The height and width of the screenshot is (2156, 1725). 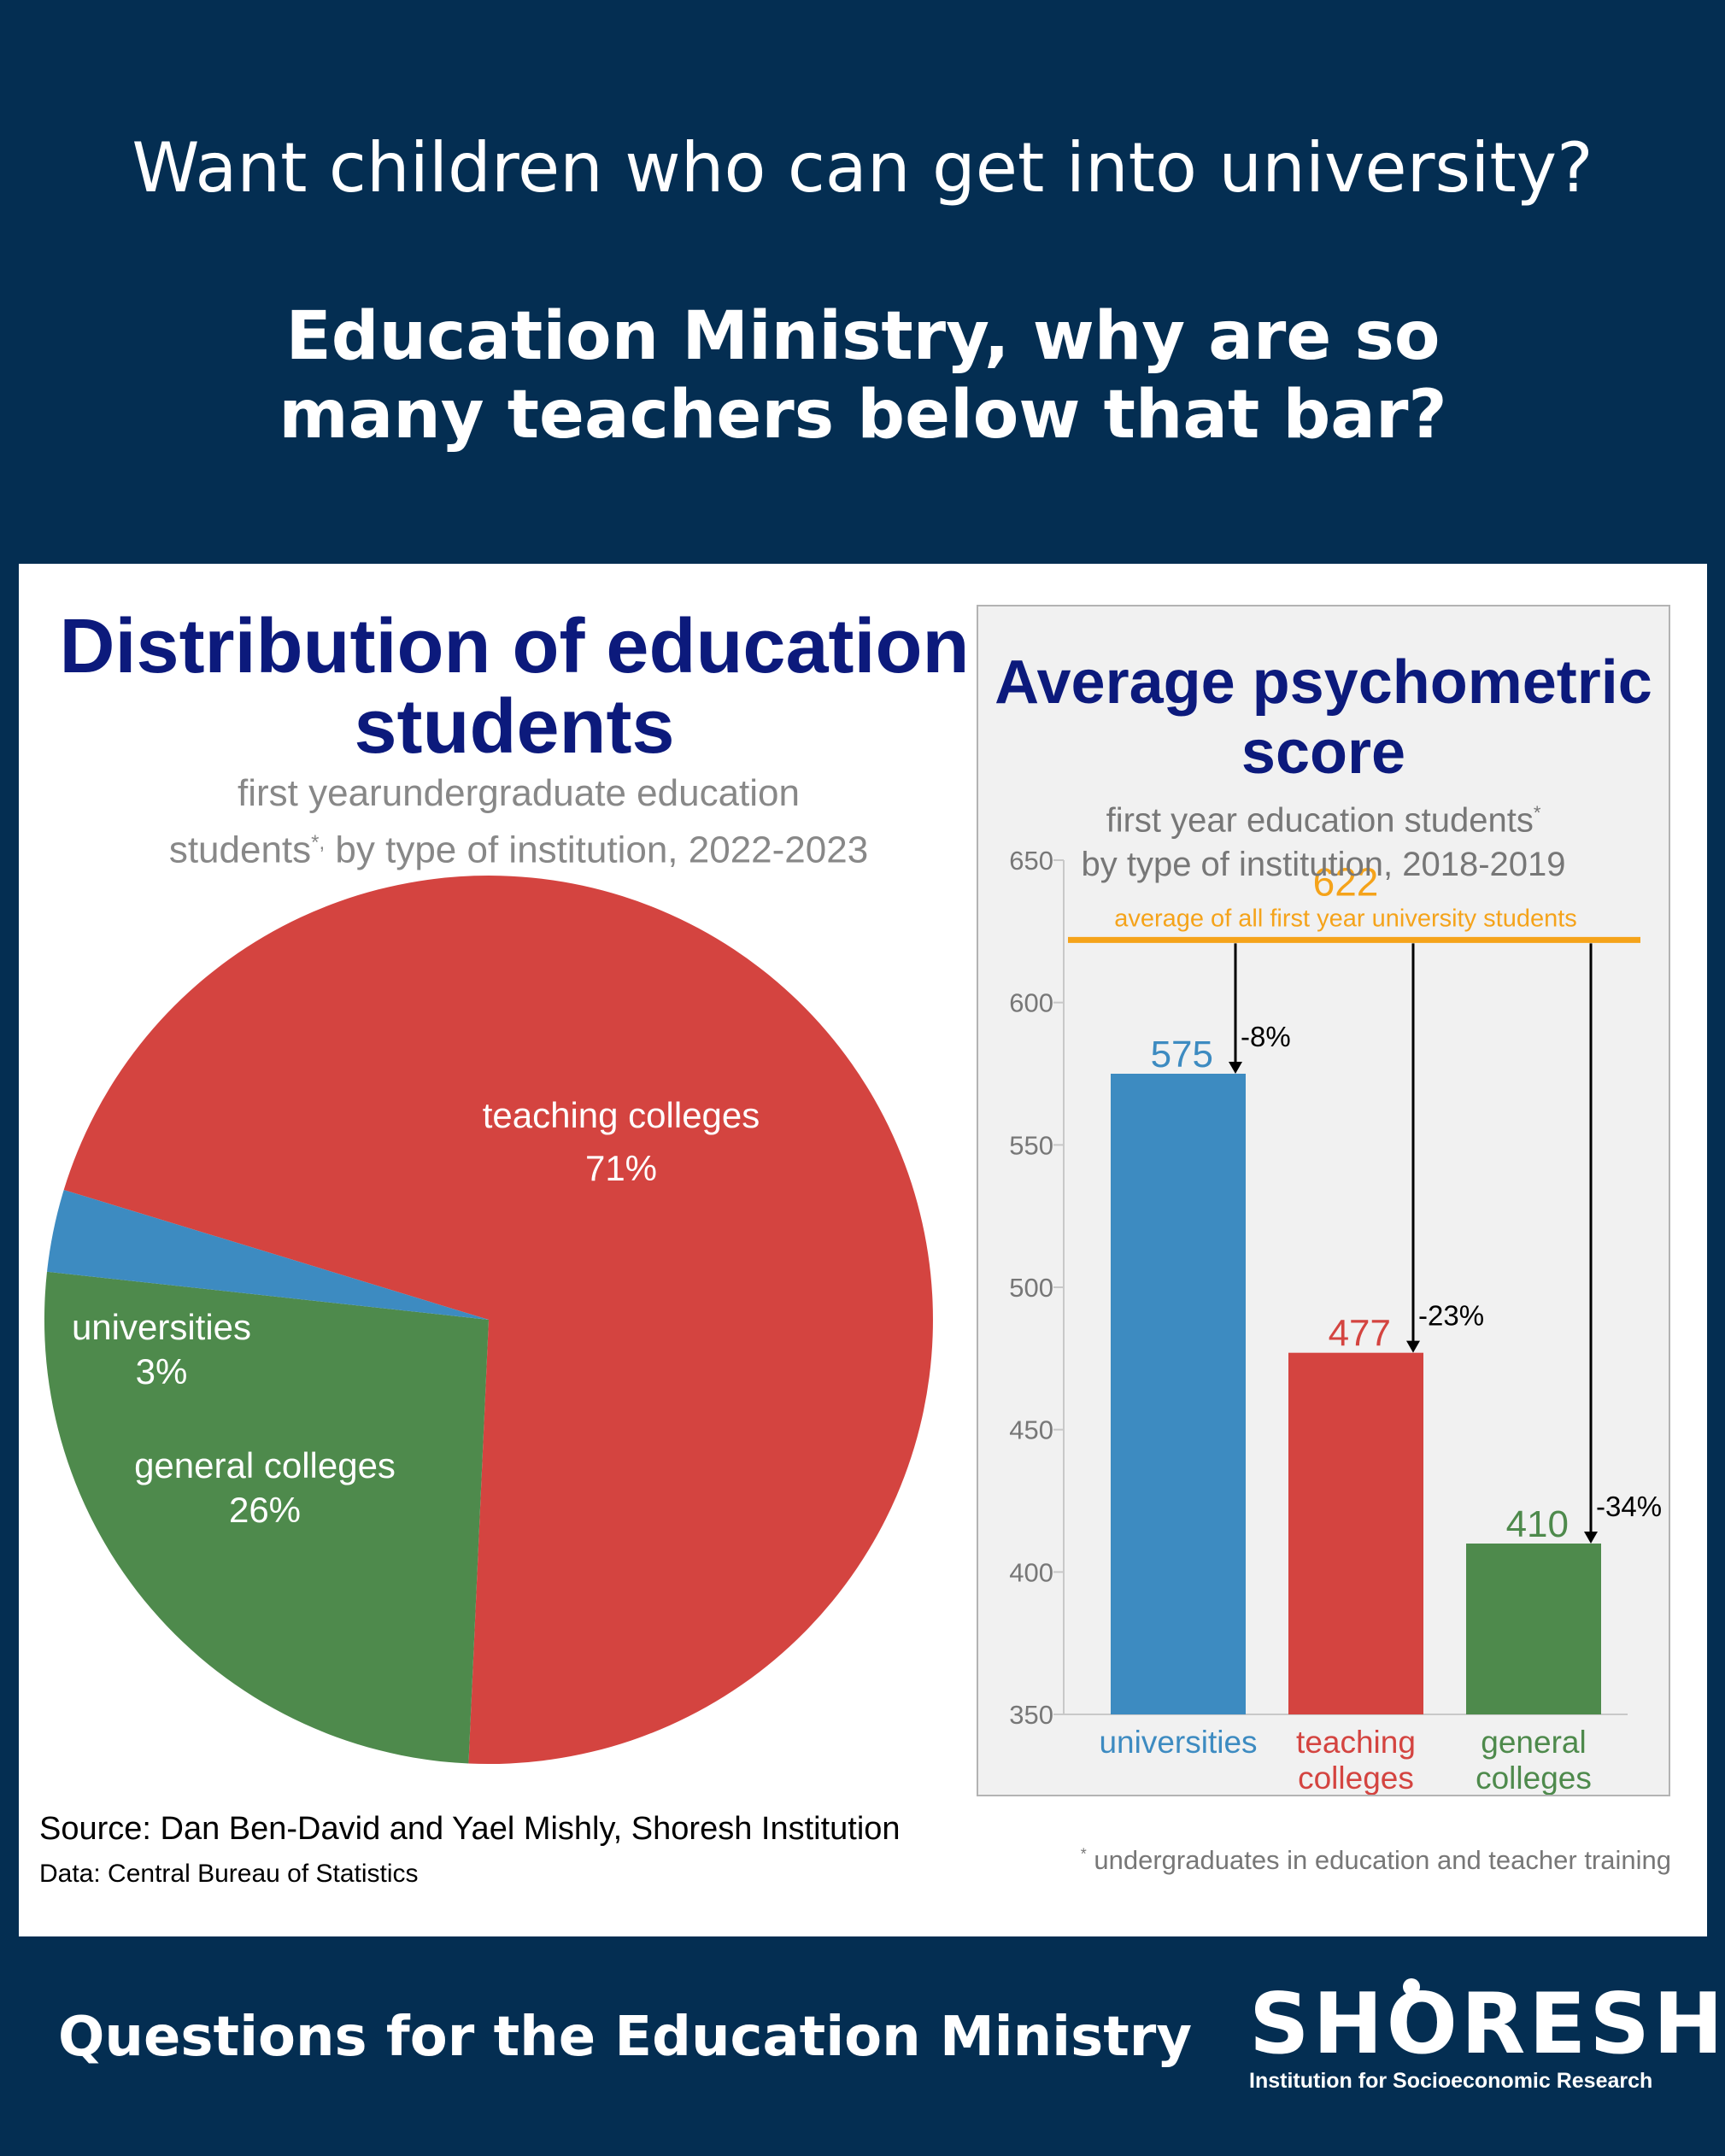 What do you see at coordinates (1533, 1629) in the screenshot?
I see `bar-general-colleges` at bounding box center [1533, 1629].